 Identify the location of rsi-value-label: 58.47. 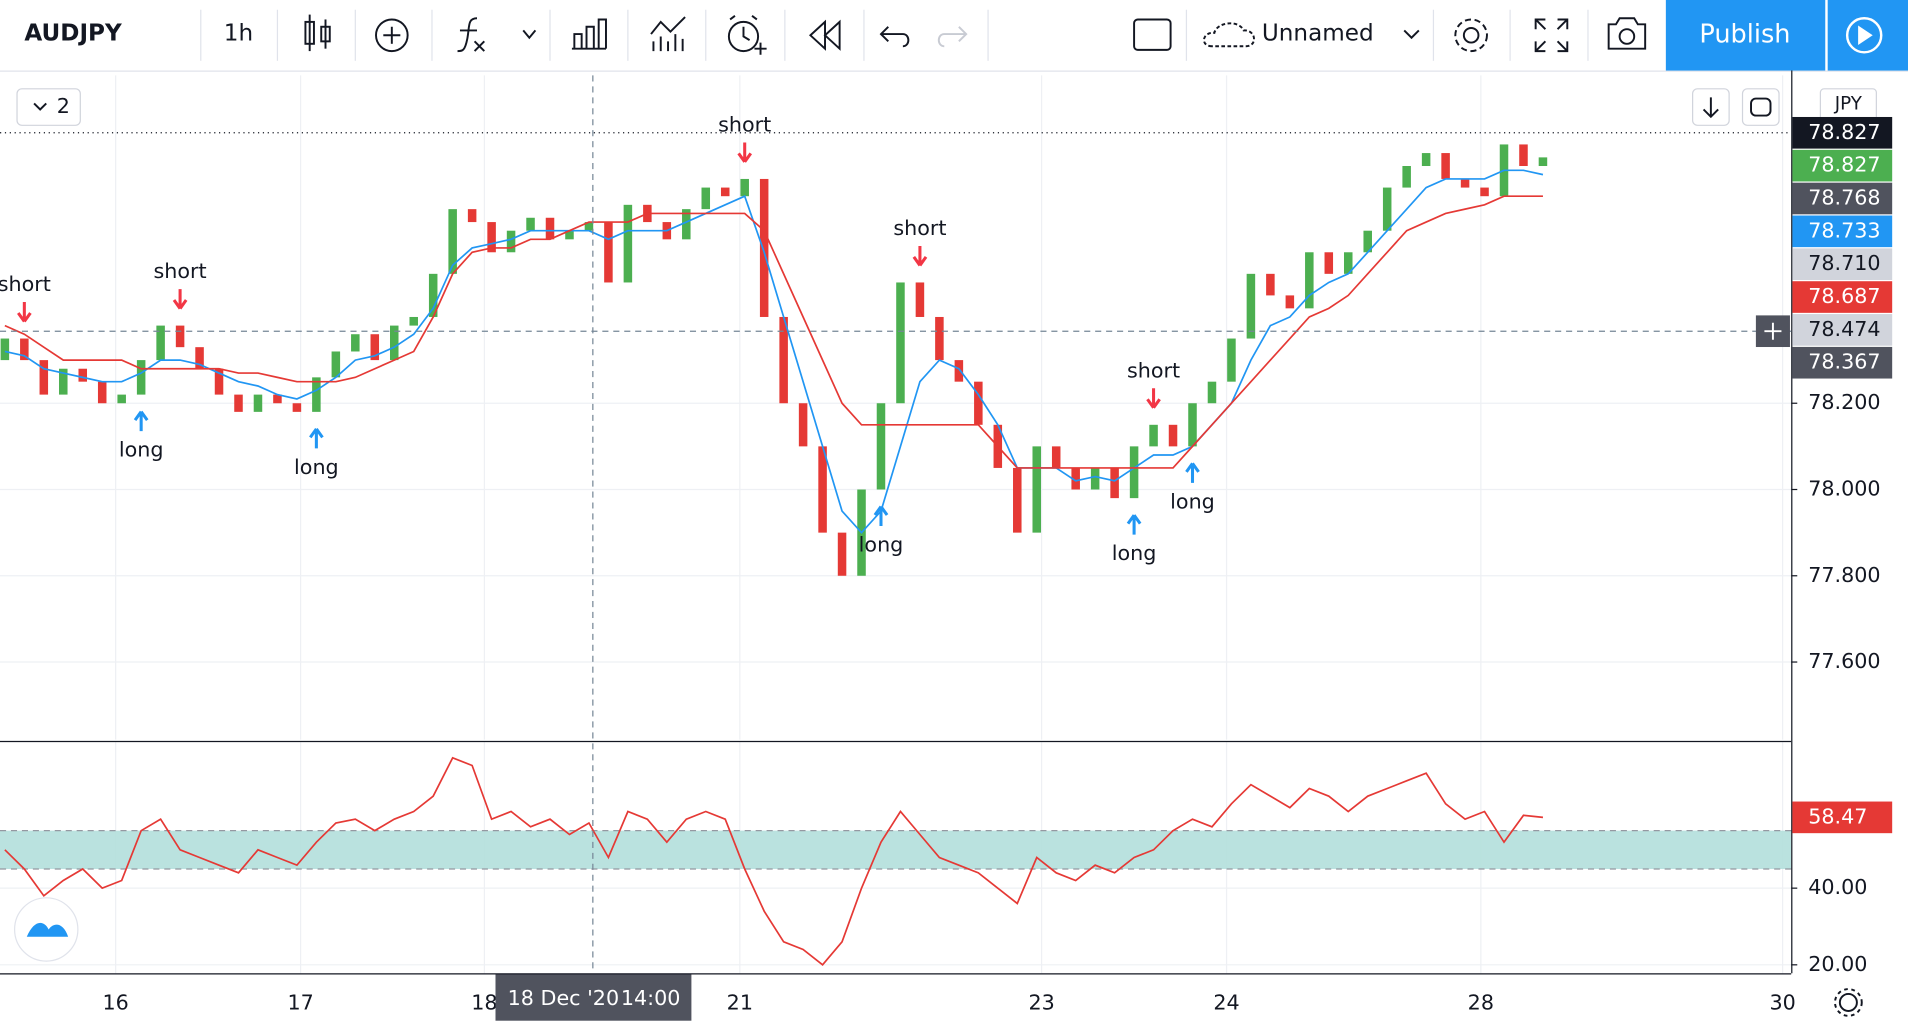
(1837, 816).